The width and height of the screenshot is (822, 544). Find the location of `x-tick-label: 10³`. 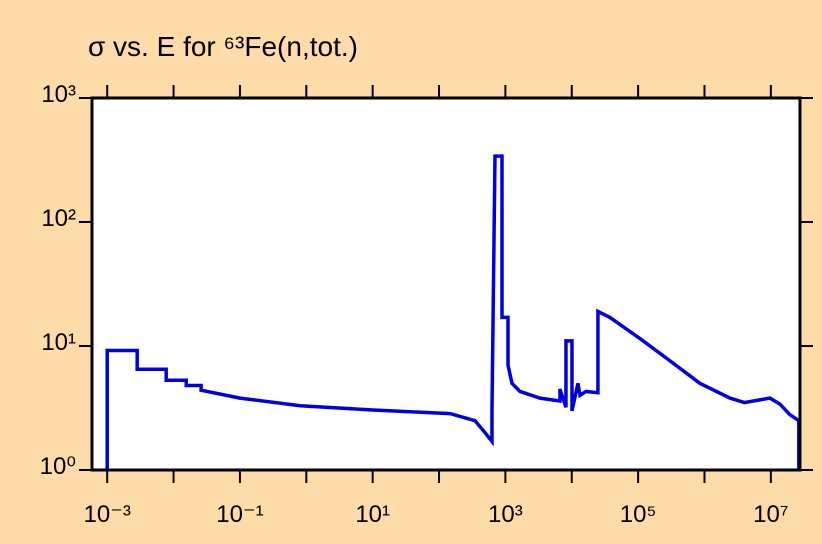

x-tick-label: 10³ is located at coordinates (505, 514).